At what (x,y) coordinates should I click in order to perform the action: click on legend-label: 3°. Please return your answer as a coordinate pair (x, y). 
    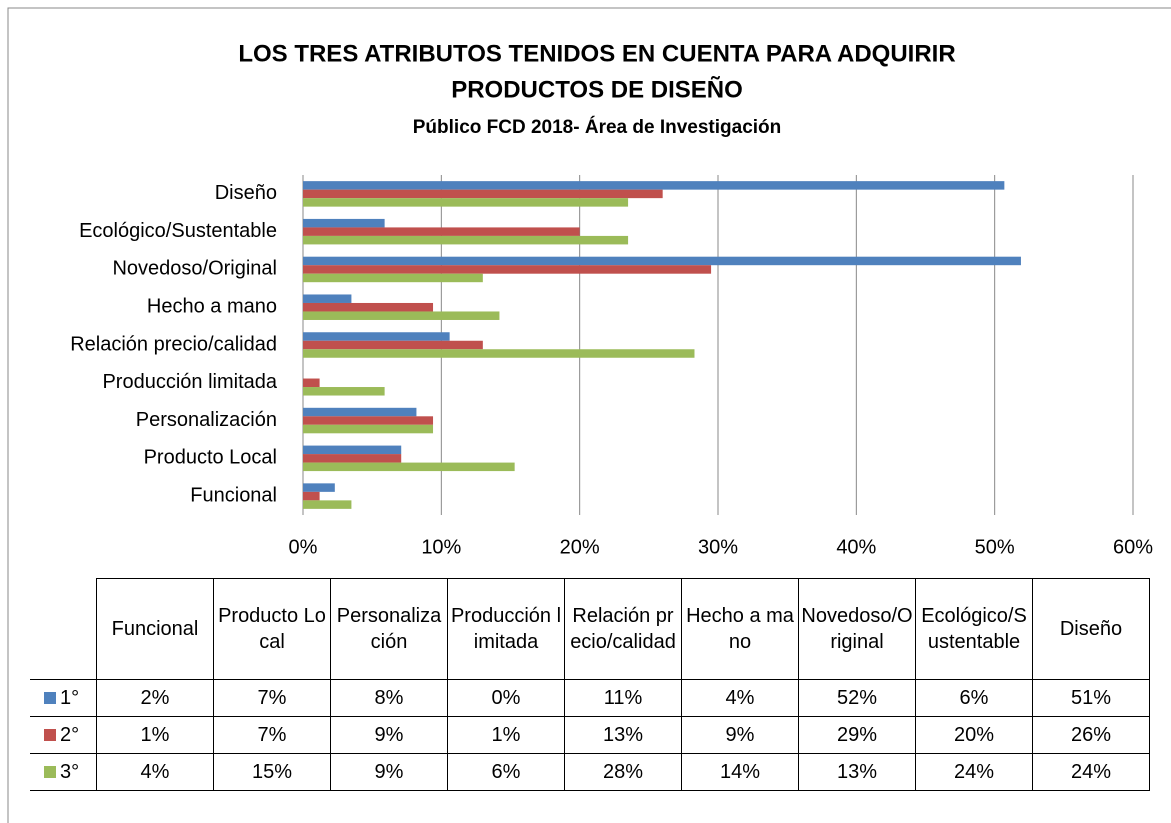
    Looking at the image, I should click on (70, 771).